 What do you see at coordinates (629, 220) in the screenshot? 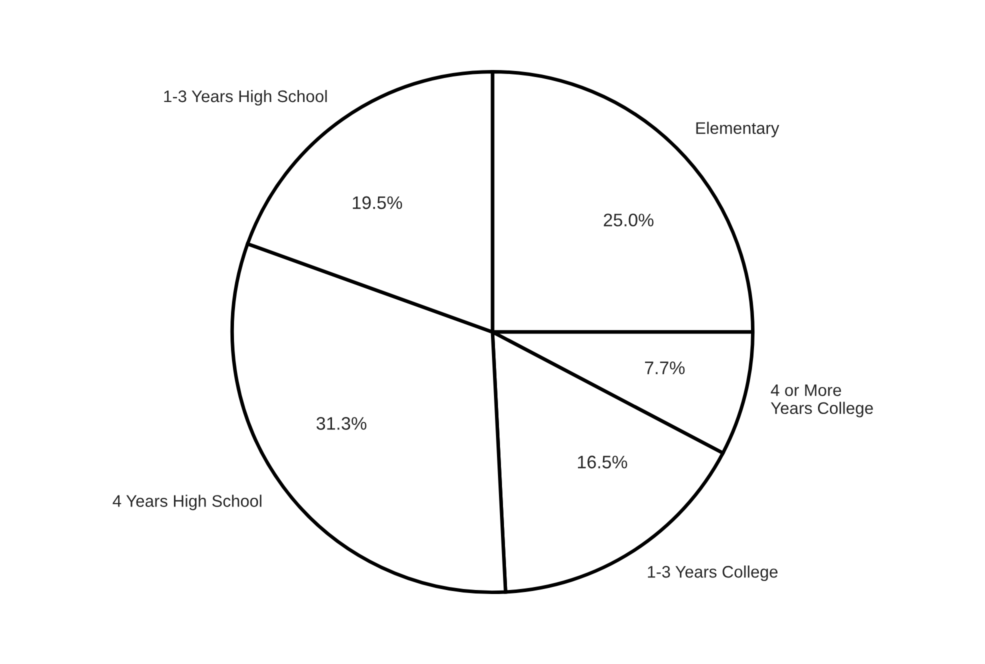
I see `data-label: 25.0%` at bounding box center [629, 220].